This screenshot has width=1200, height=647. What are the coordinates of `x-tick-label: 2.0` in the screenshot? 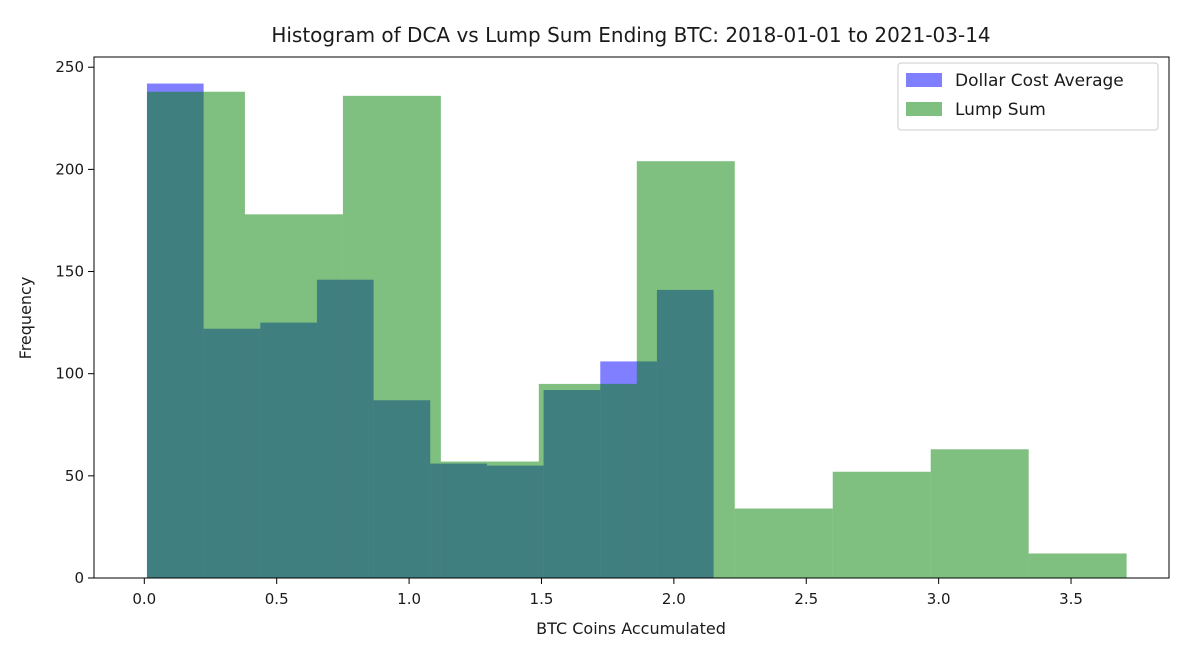 It's located at (674, 599).